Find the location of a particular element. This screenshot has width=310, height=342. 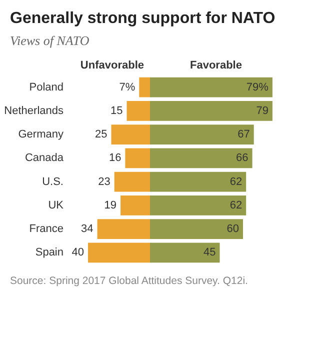

data-label: 23 is located at coordinates (104, 182).